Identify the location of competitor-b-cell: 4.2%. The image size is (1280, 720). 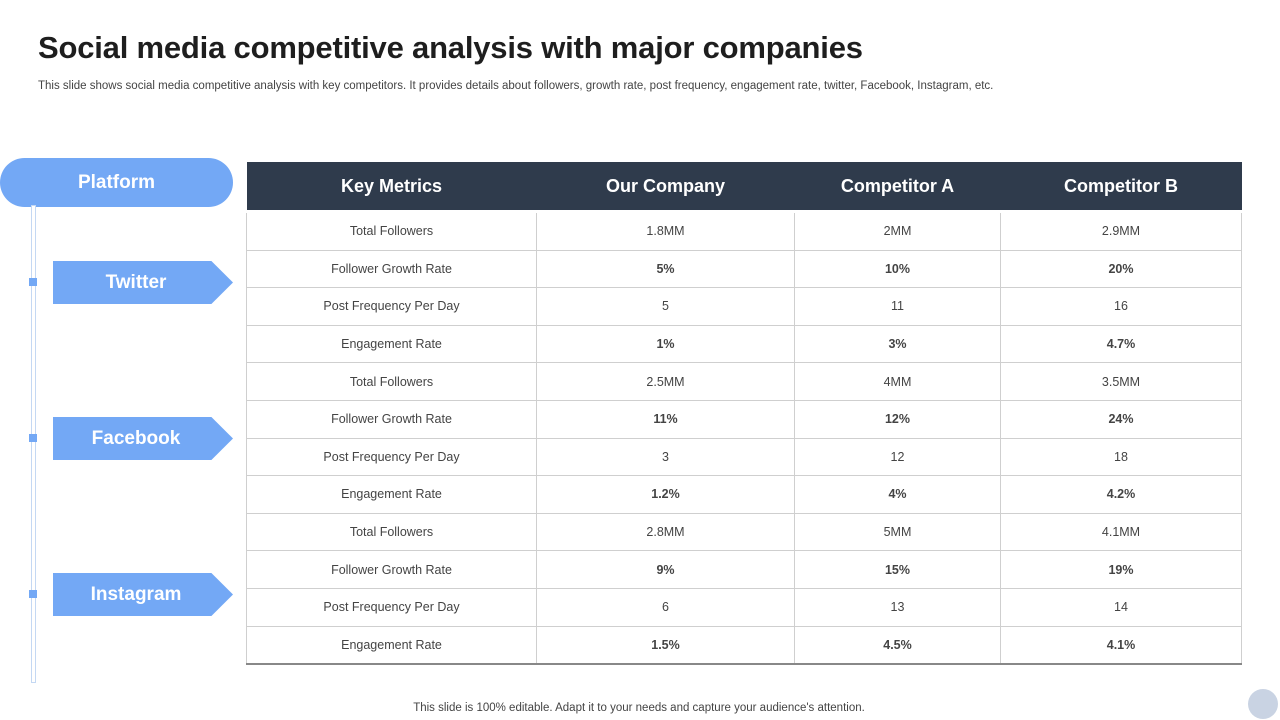
(1121, 494).